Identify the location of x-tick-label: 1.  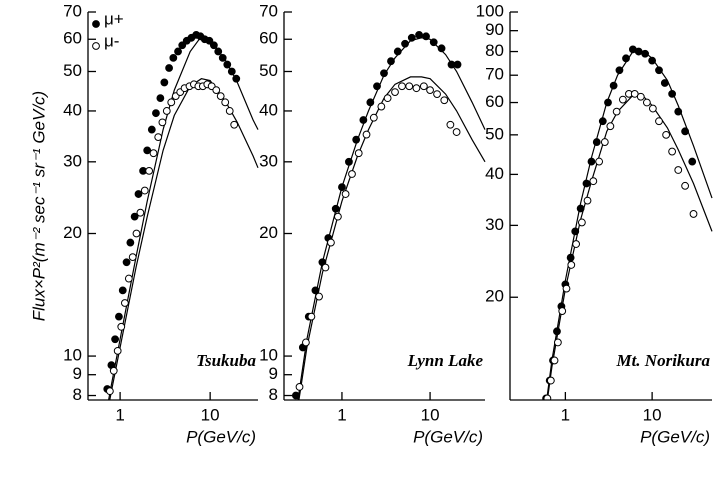
(565, 414).